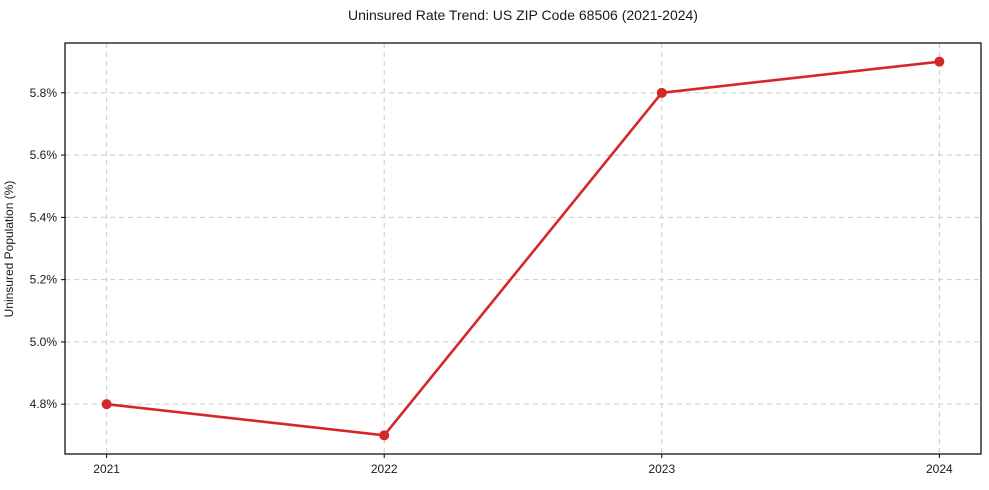 This screenshot has height=490, width=989. What do you see at coordinates (661, 469) in the screenshot?
I see `x-tick-label: 2023` at bounding box center [661, 469].